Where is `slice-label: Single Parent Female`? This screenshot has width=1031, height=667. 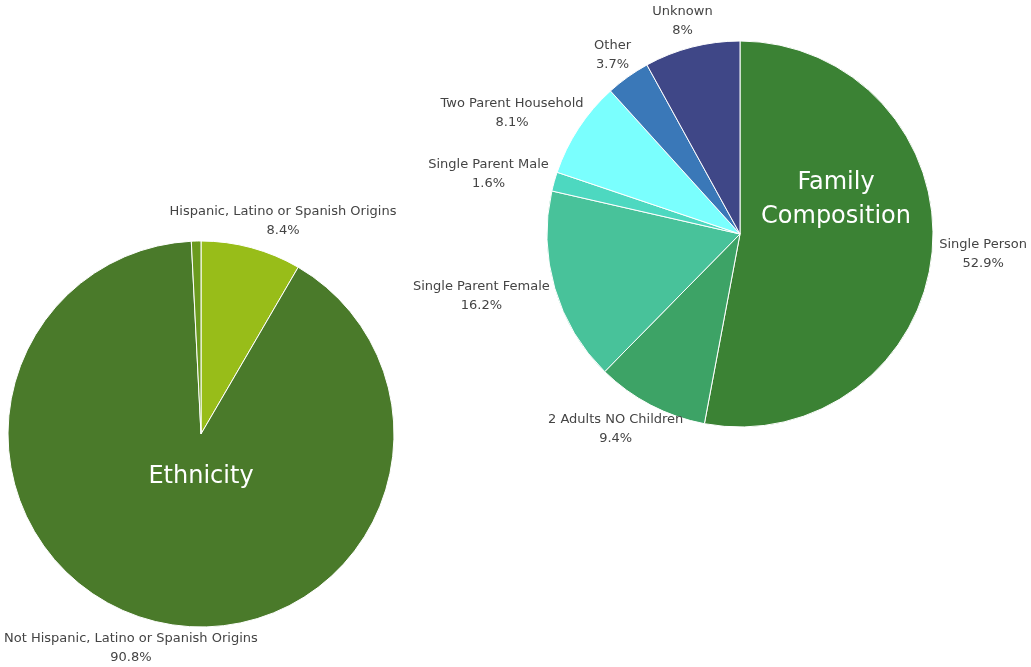 slice-label: Single Parent Female is located at coordinates (481, 285).